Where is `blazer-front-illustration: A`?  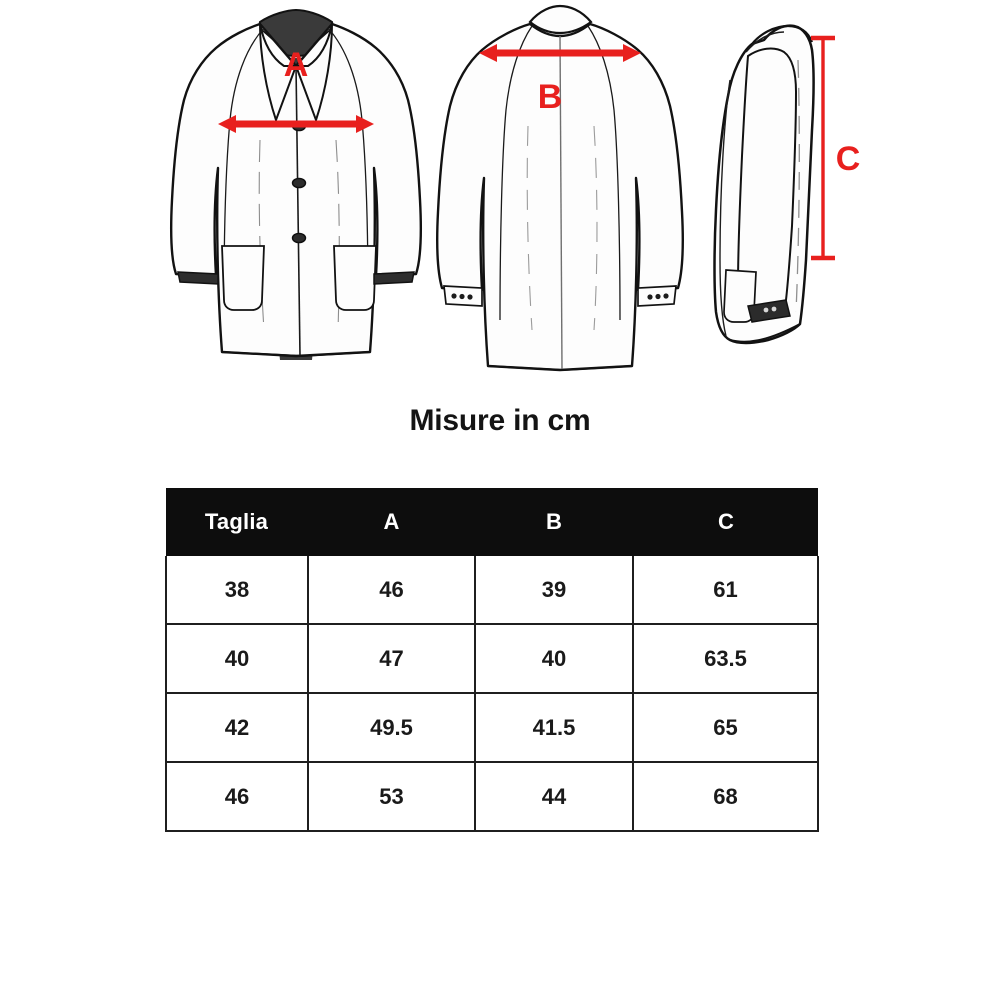
blazer-front-illustration: A is located at coordinates (295, 197).